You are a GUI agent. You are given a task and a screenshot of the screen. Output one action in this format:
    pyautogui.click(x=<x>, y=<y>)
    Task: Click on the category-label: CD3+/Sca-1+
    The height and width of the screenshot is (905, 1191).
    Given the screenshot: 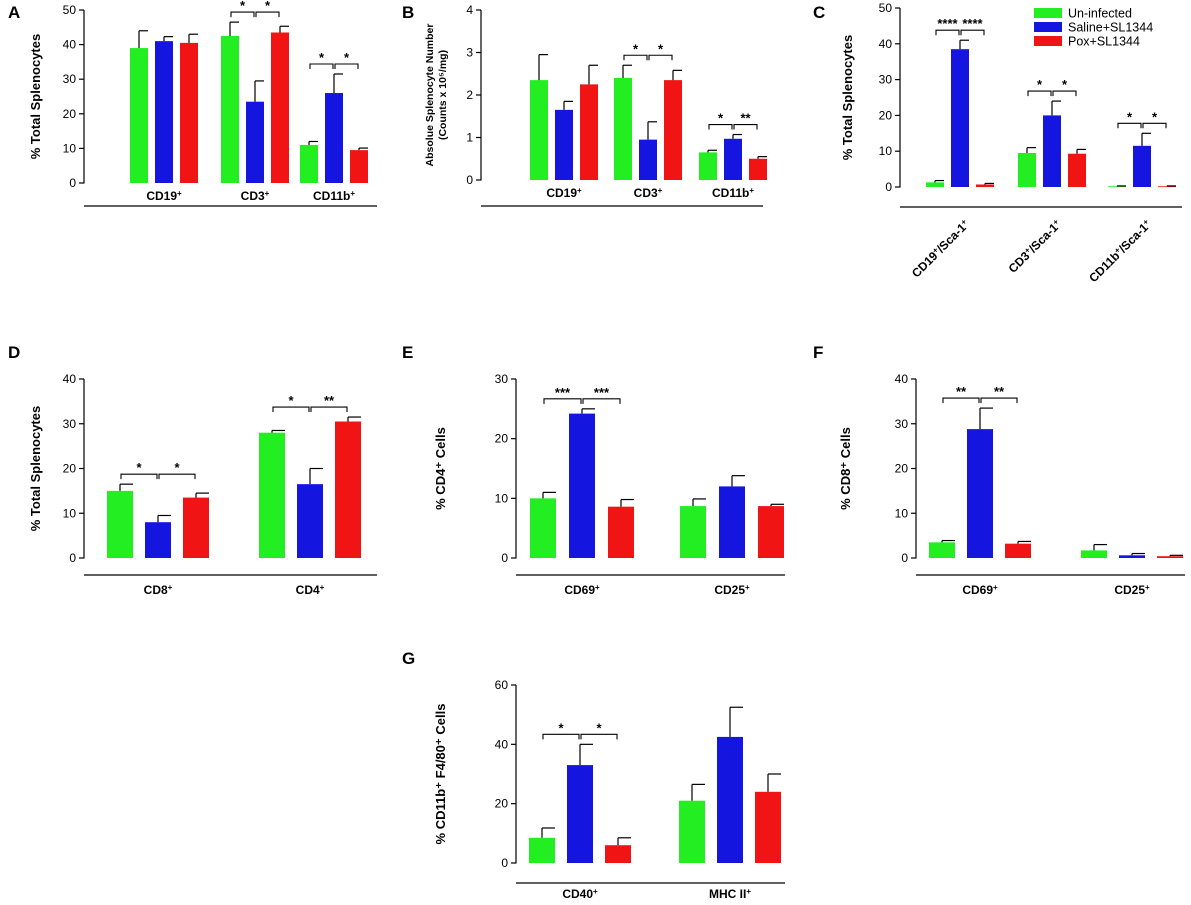 What is the action you would take?
    pyautogui.click(x=1034, y=246)
    